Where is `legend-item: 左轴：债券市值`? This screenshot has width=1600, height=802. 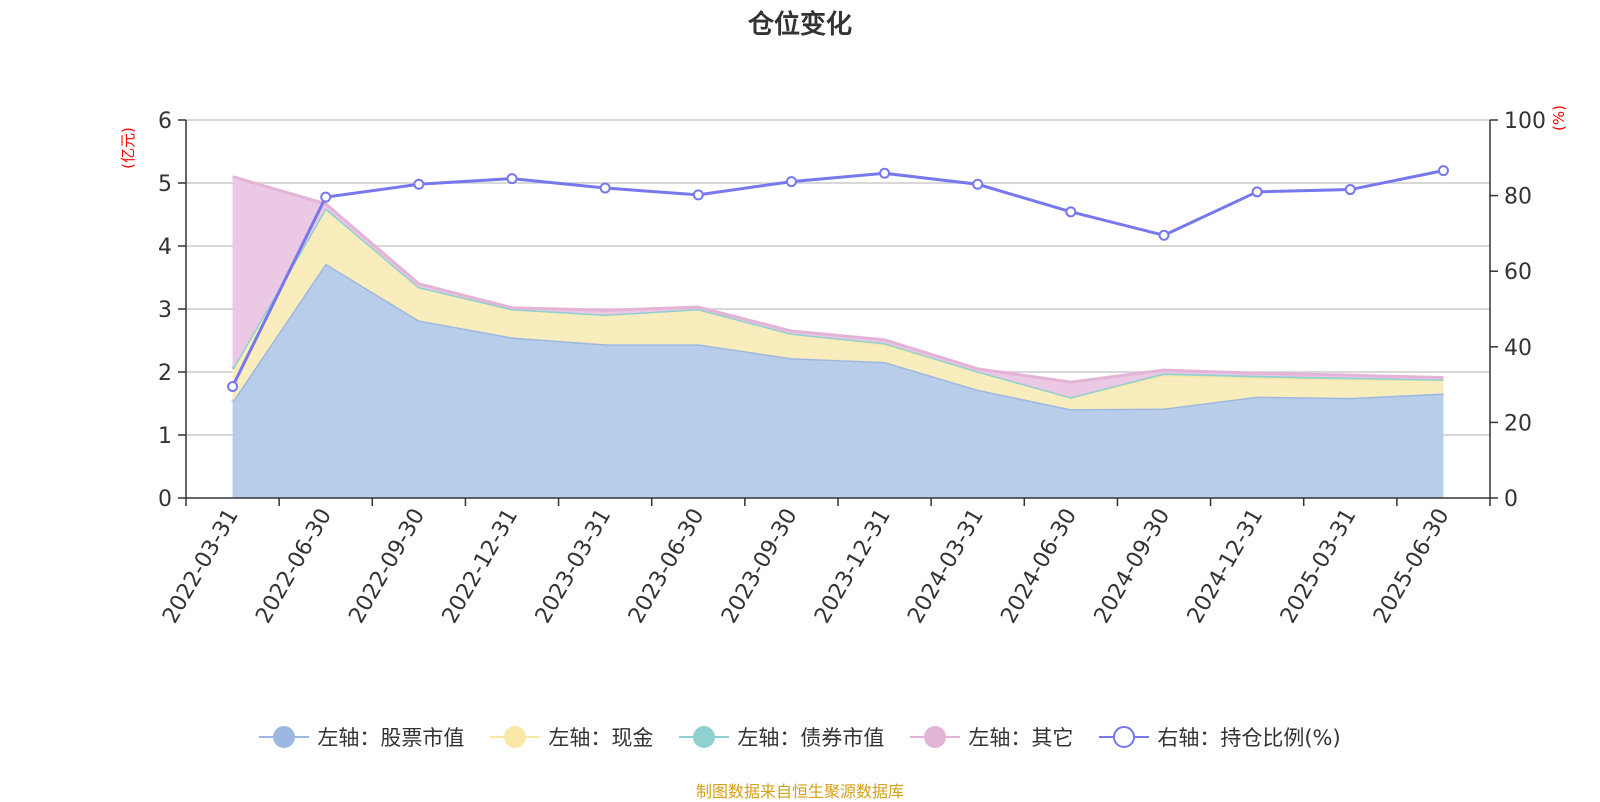
legend-item: 左轴：债券市值 is located at coordinates (781, 737).